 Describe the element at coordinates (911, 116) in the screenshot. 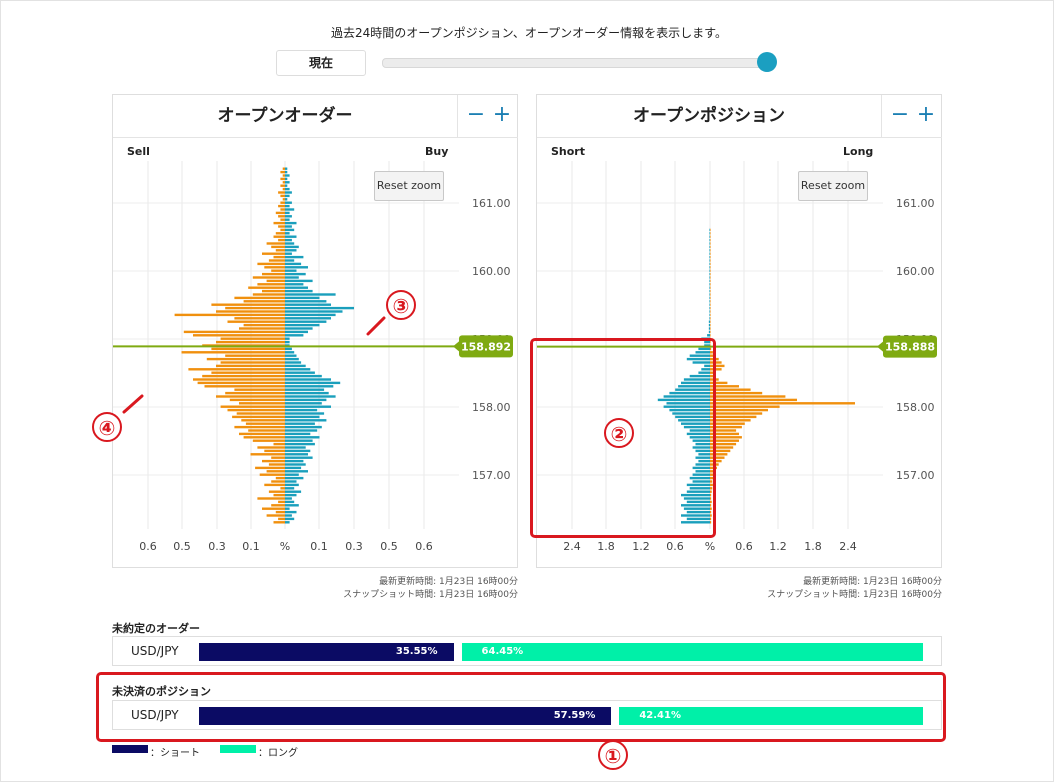

I see `zoom-controls: − +` at that location.